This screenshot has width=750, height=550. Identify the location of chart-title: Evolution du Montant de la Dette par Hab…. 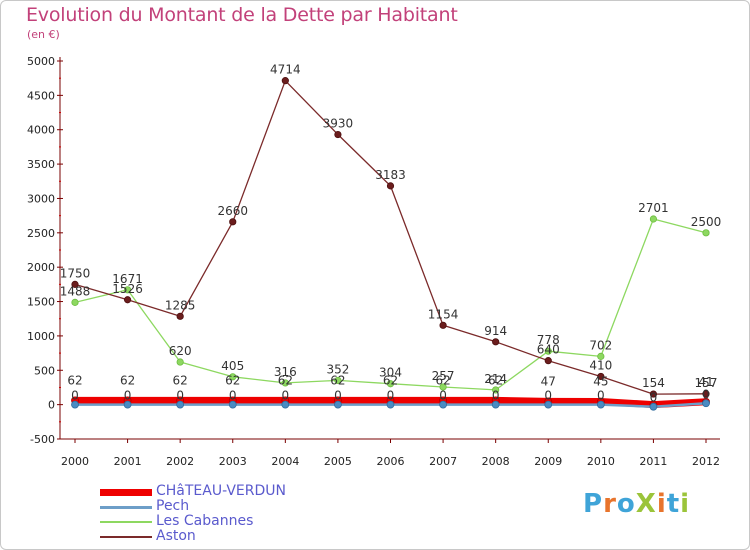
(242, 15).